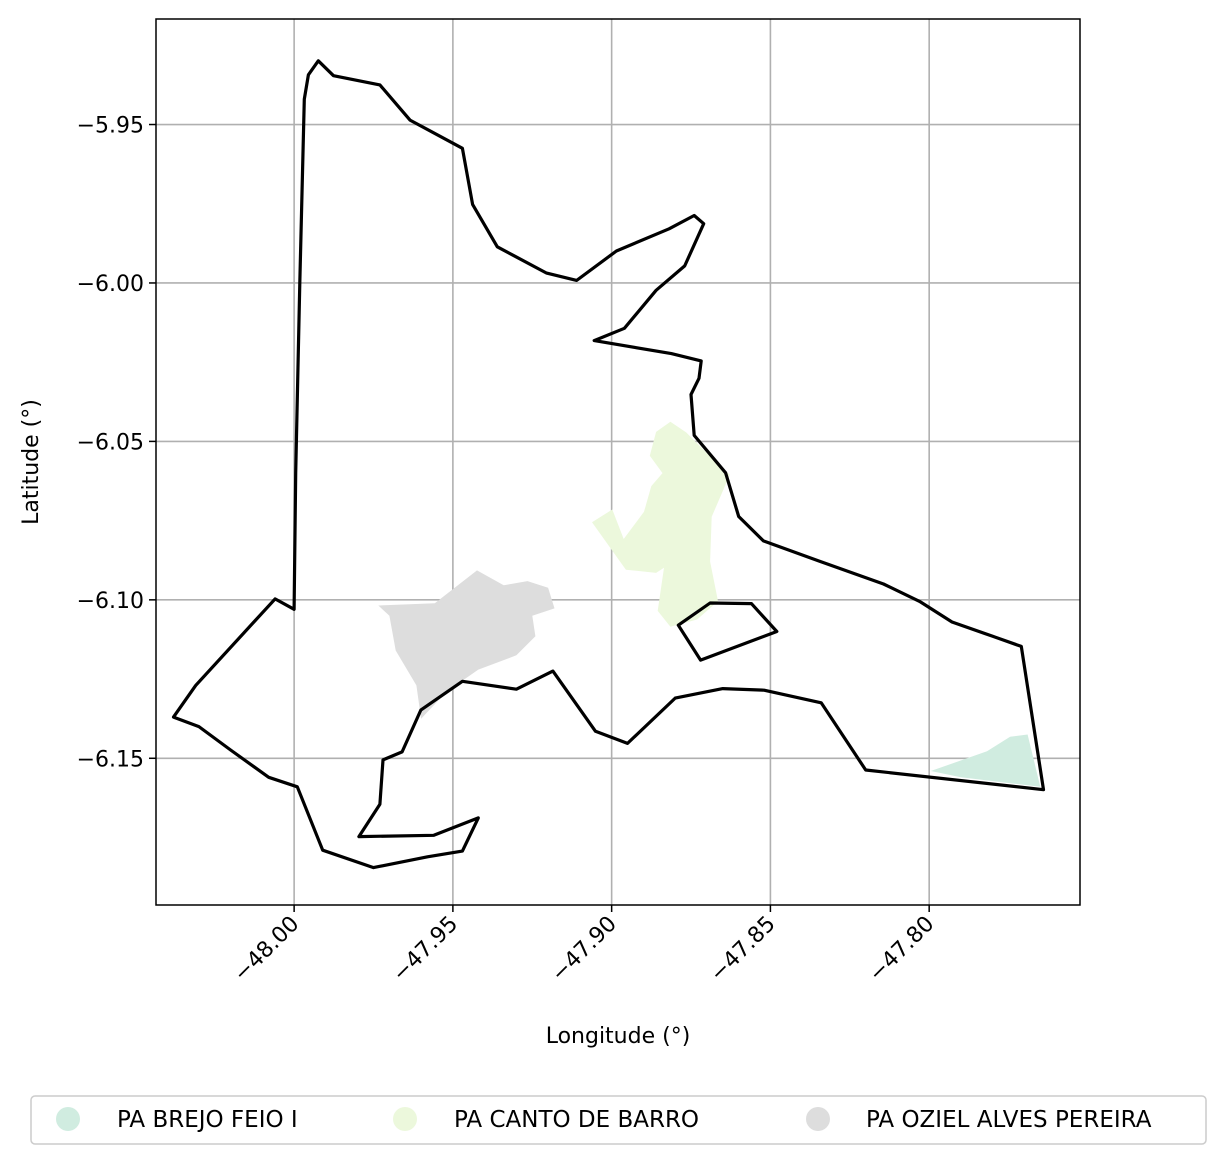 The height and width of the screenshot is (1163, 1225). What do you see at coordinates (742, 949) in the screenshot?
I see `x-tick-label: −47.85` at bounding box center [742, 949].